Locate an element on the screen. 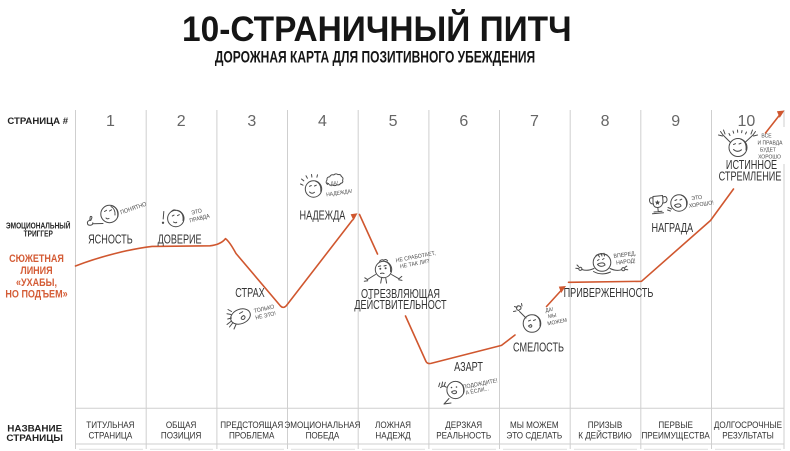 This screenshot has width=790, height=451. svg-text: ЭТО СДЕЛАТЬ is located at coordinates (534, 435).